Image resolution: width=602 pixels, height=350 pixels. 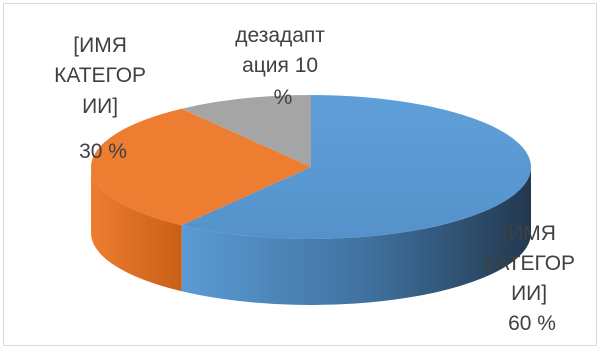 What do you see at coordinates (283, 66) in the screenshot?
I see `slice-label-3: дезадапт ация 10 %` at bounding box center [283, 66].